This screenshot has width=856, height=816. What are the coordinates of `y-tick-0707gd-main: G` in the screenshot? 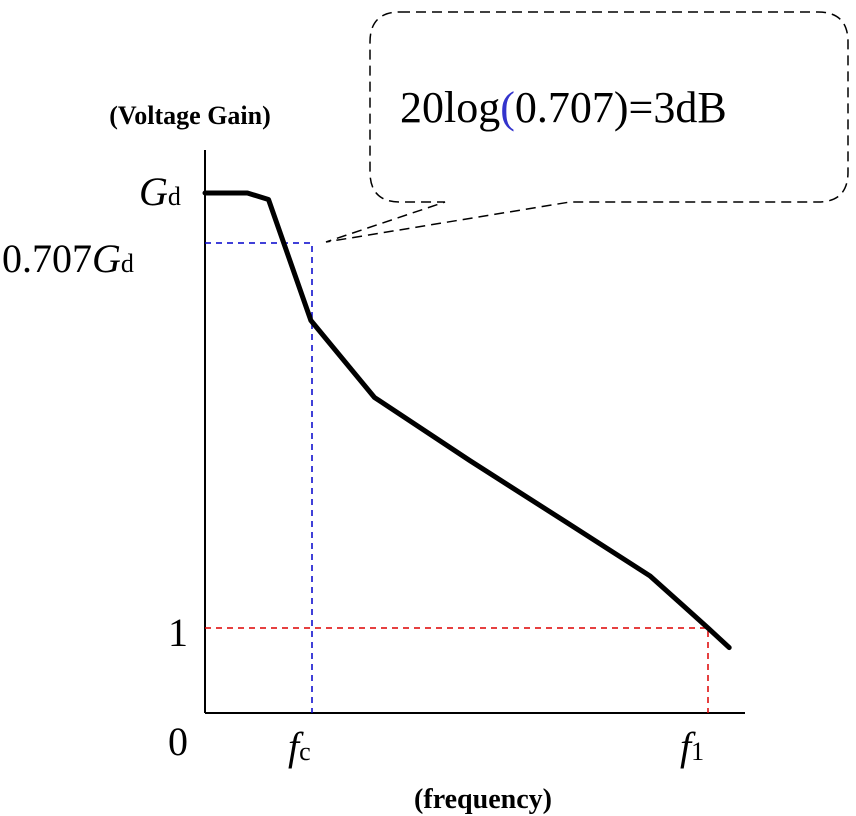 It's located at (106, 258).